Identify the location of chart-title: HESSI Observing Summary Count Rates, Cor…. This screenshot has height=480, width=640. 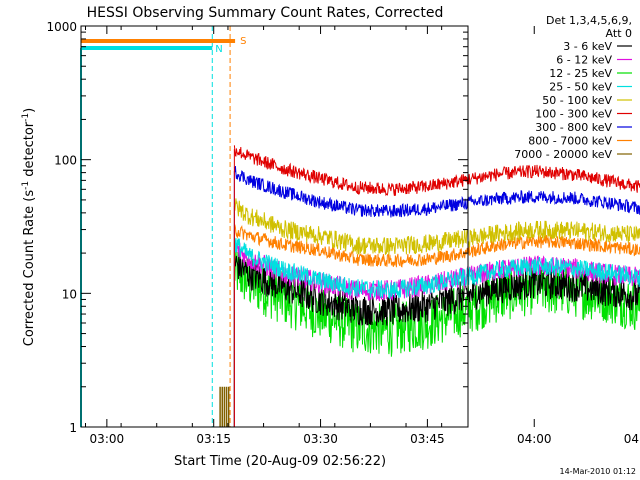
(265, 13).